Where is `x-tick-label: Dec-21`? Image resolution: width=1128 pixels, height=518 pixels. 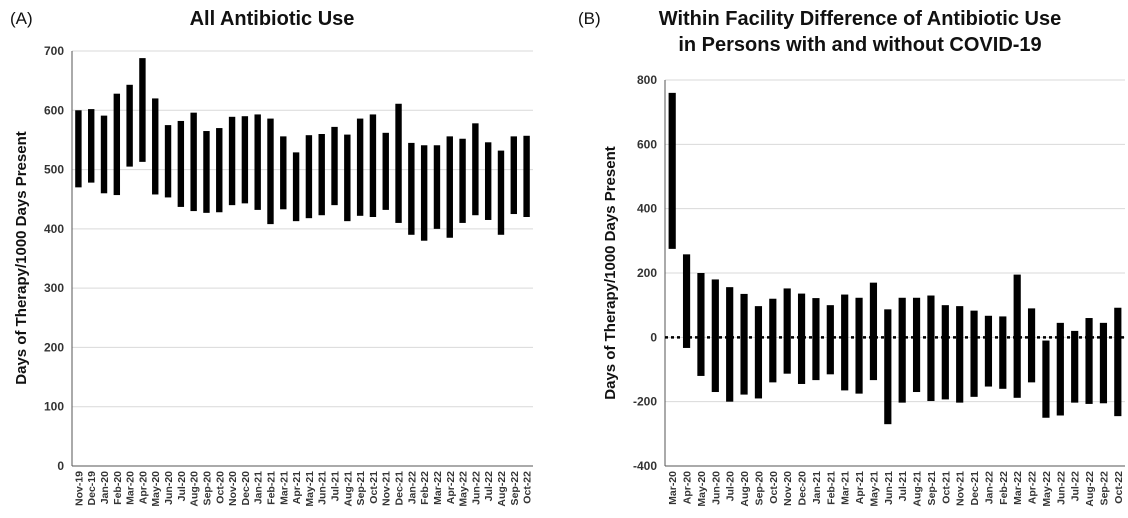 x-tick-label: Dec-21 is located at coordinates (975, 488).